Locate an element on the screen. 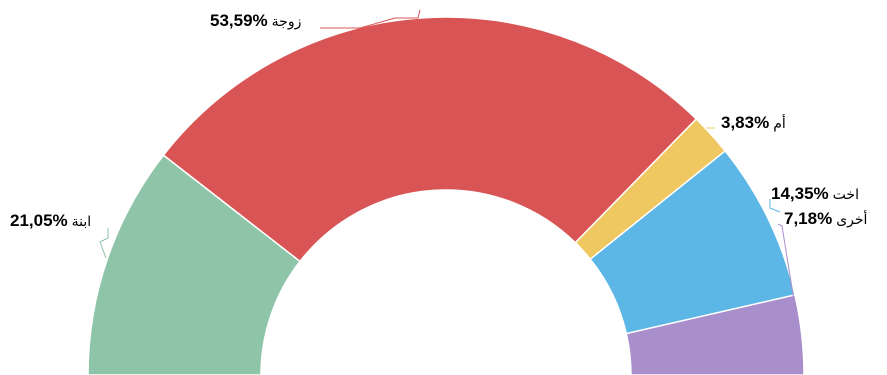 Image resolution: width=887 pixels, height=375 pixels. label-wife: 53,59% زوجة is located at coordinates (255, 20).